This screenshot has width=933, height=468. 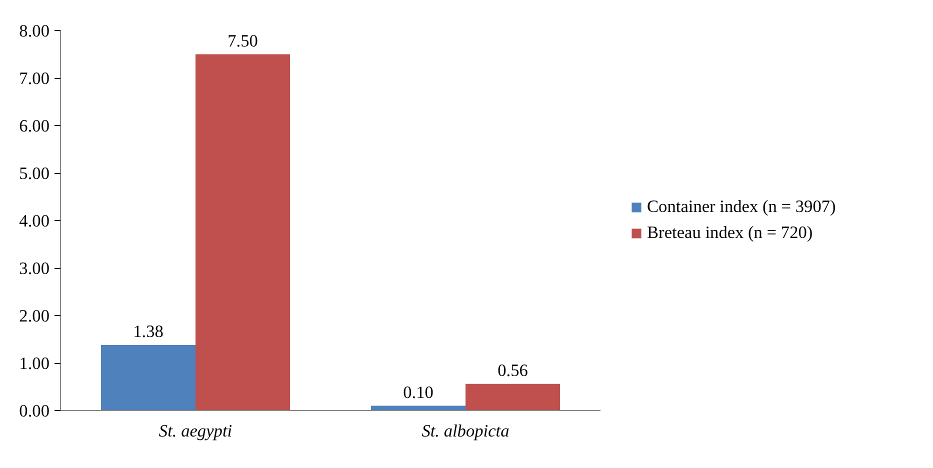 What do you see at coordinates (730, 233) in the screenshot?
I see `legend-label: Breteau index (n = 720)` at bounding box center [730, 233].